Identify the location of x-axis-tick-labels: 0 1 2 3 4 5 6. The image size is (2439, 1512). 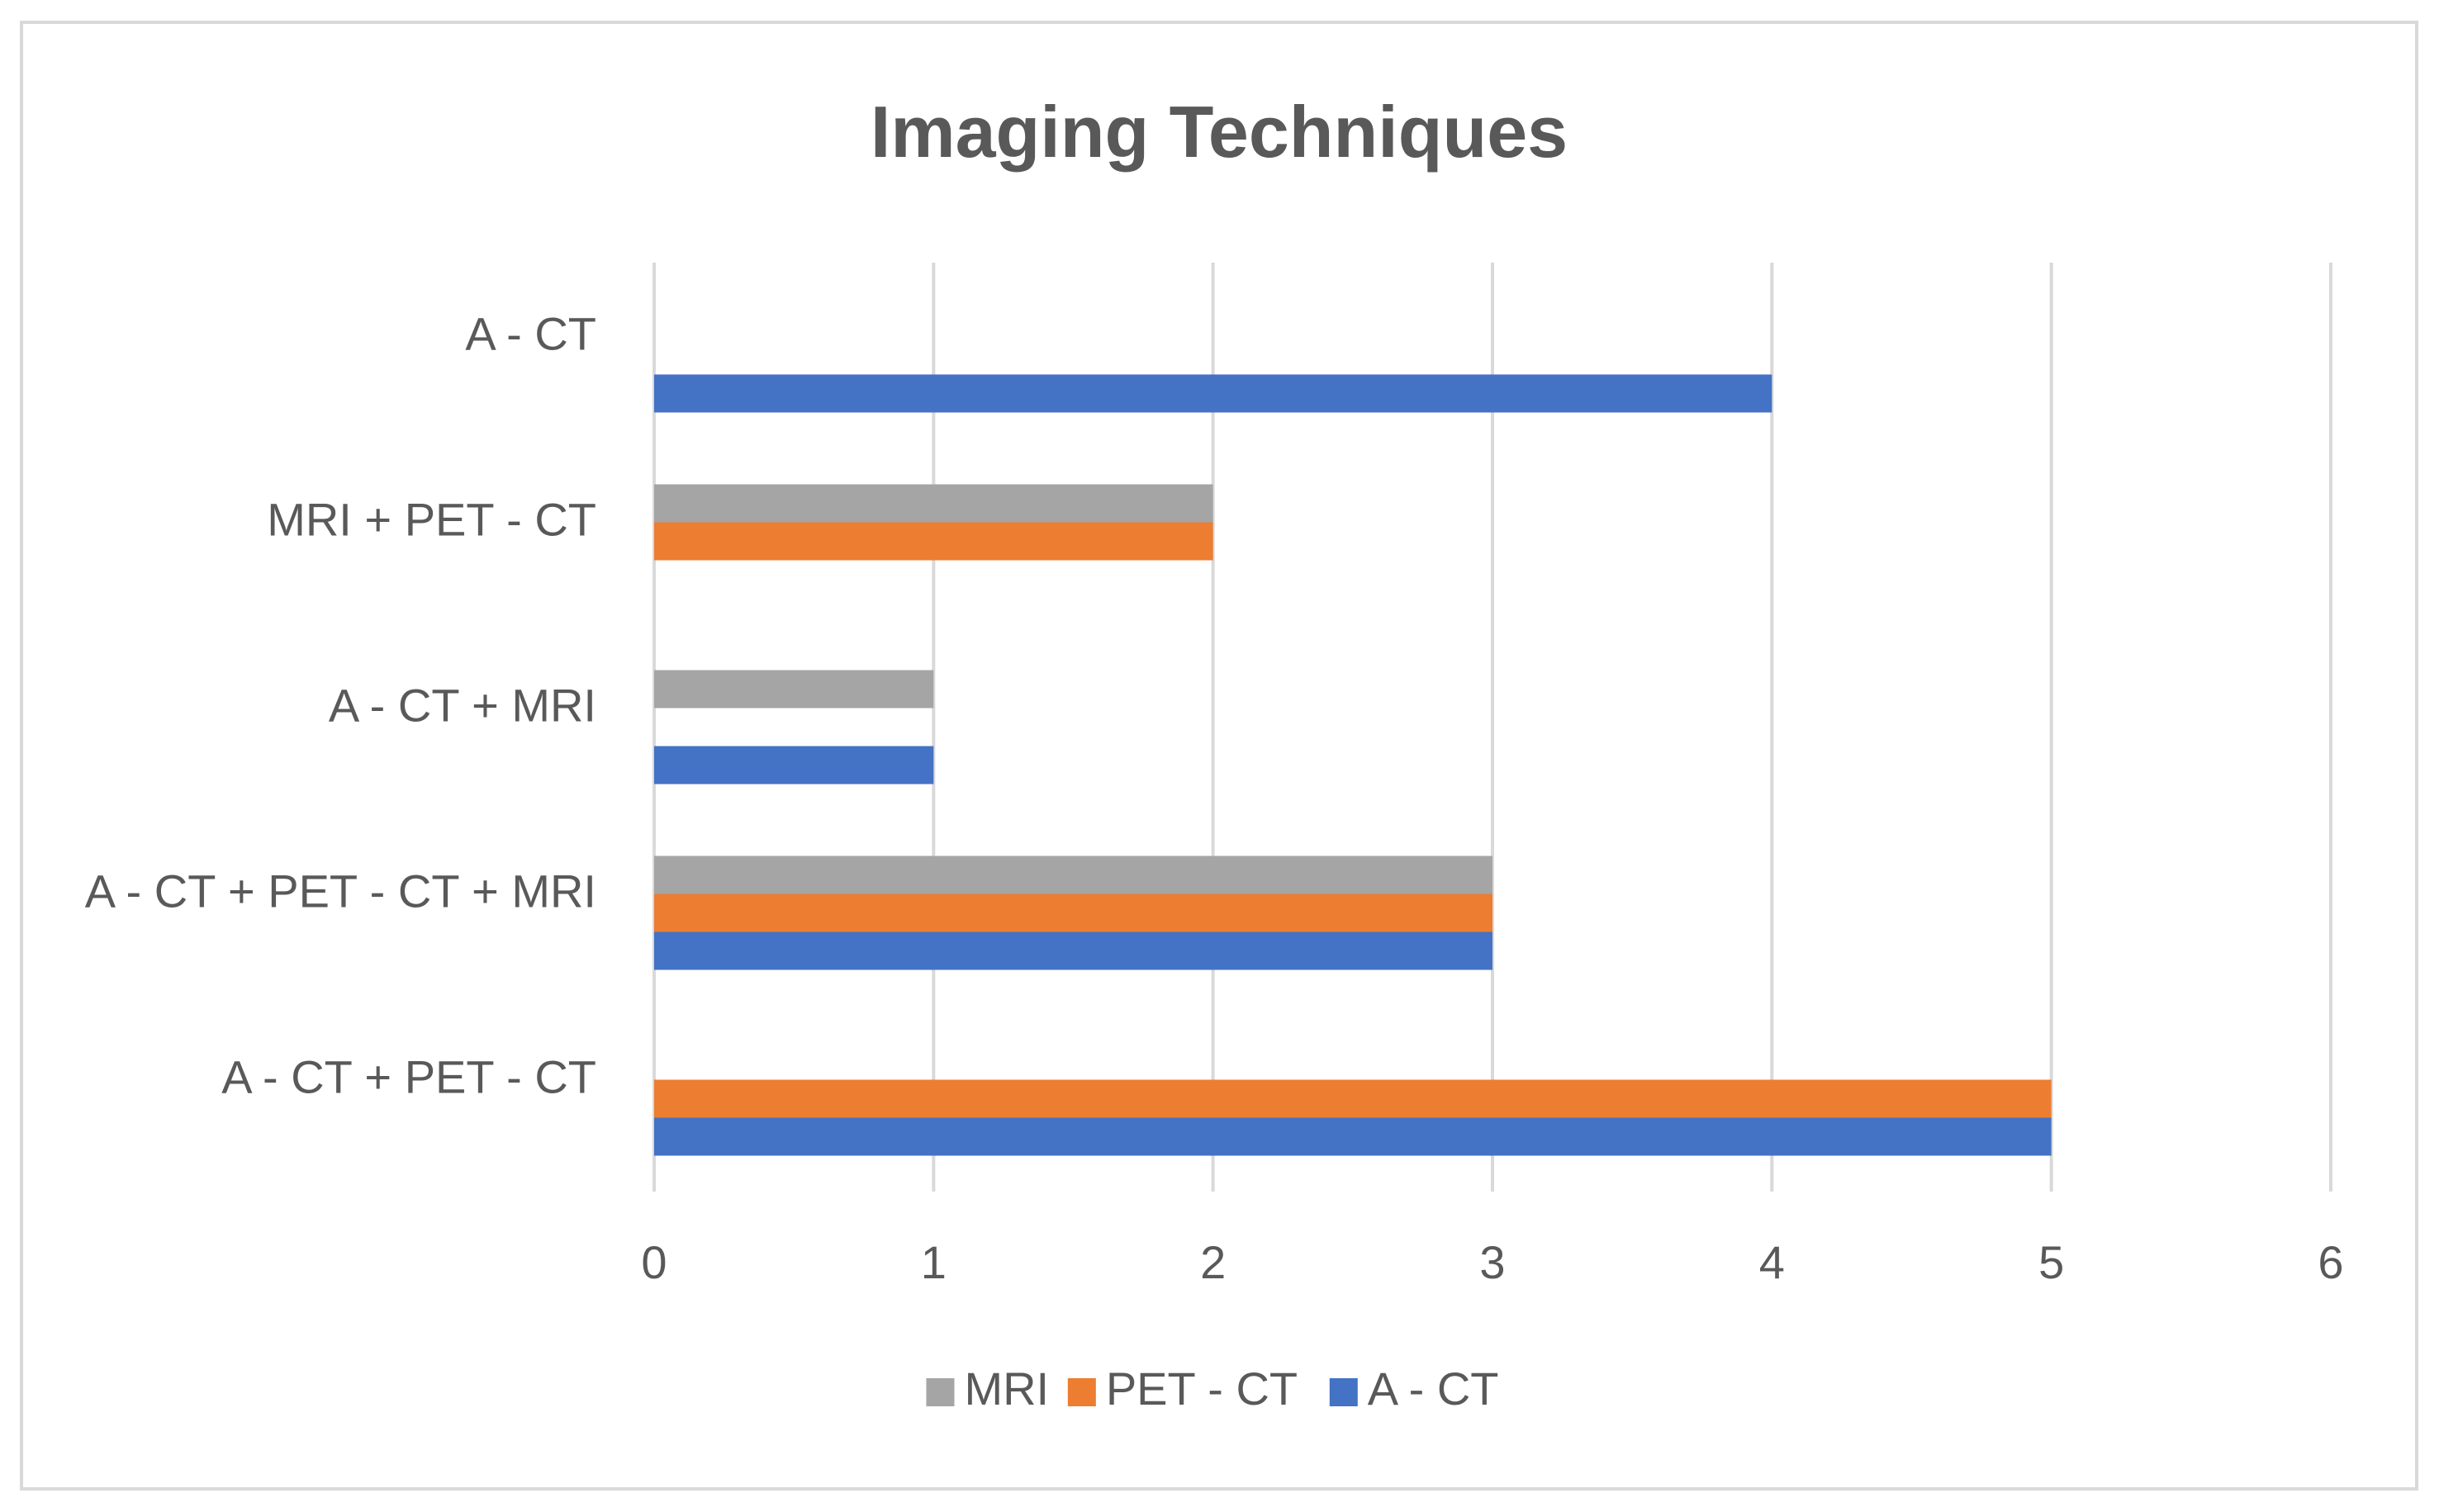
(1492, 1262).